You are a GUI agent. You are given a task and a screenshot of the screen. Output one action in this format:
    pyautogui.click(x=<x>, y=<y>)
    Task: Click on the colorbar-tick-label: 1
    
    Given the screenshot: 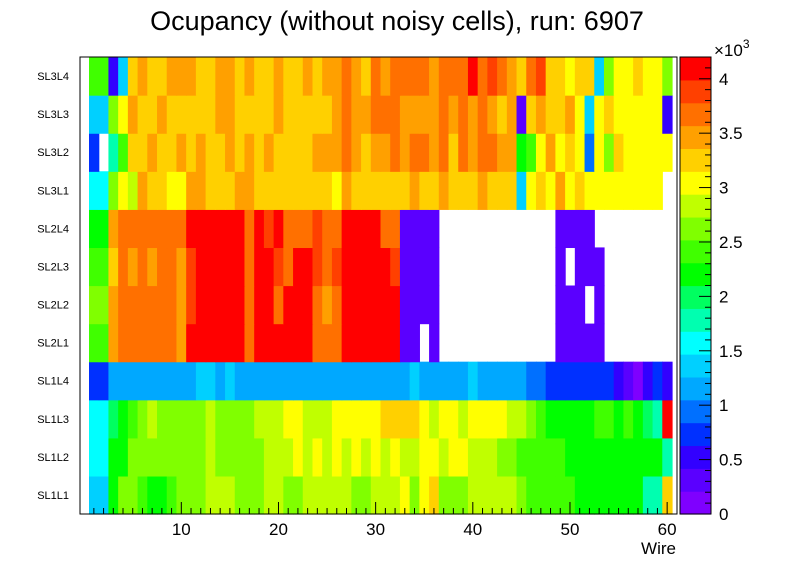 What is the action you would take?
    pyautogui.click(x=723, y=405)
    